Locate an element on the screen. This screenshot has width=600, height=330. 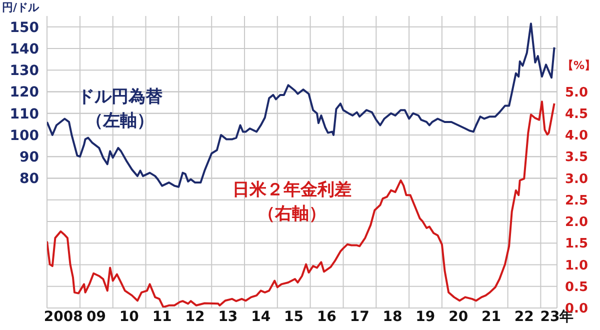
y2-tick-label: 4.5 is located at coordinates (576, 114).